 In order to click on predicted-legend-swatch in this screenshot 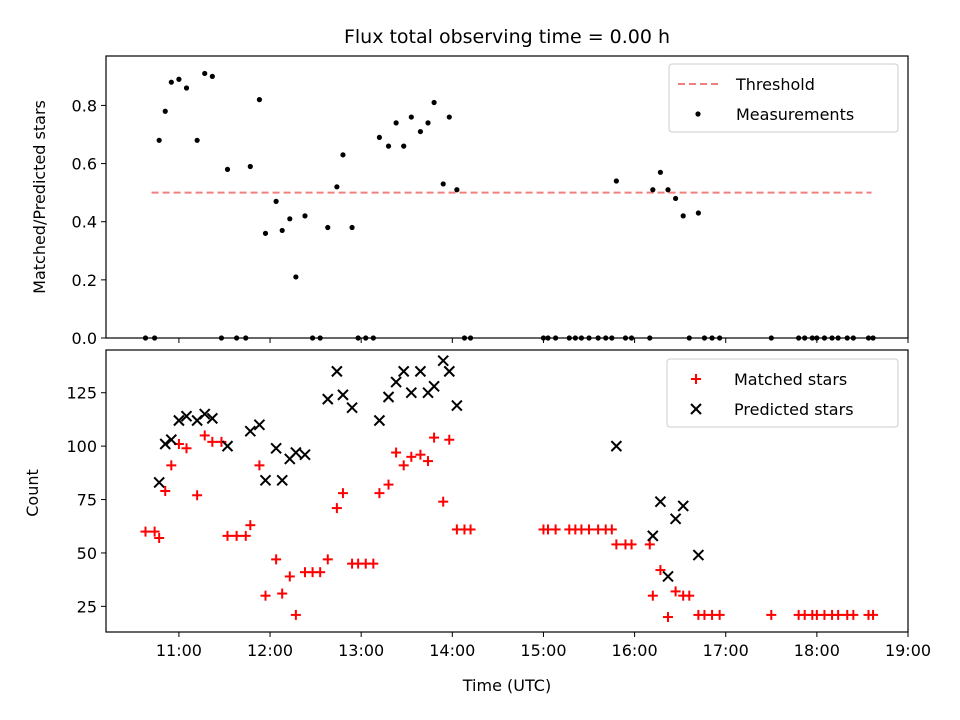, I will do `click(696, 409)`.